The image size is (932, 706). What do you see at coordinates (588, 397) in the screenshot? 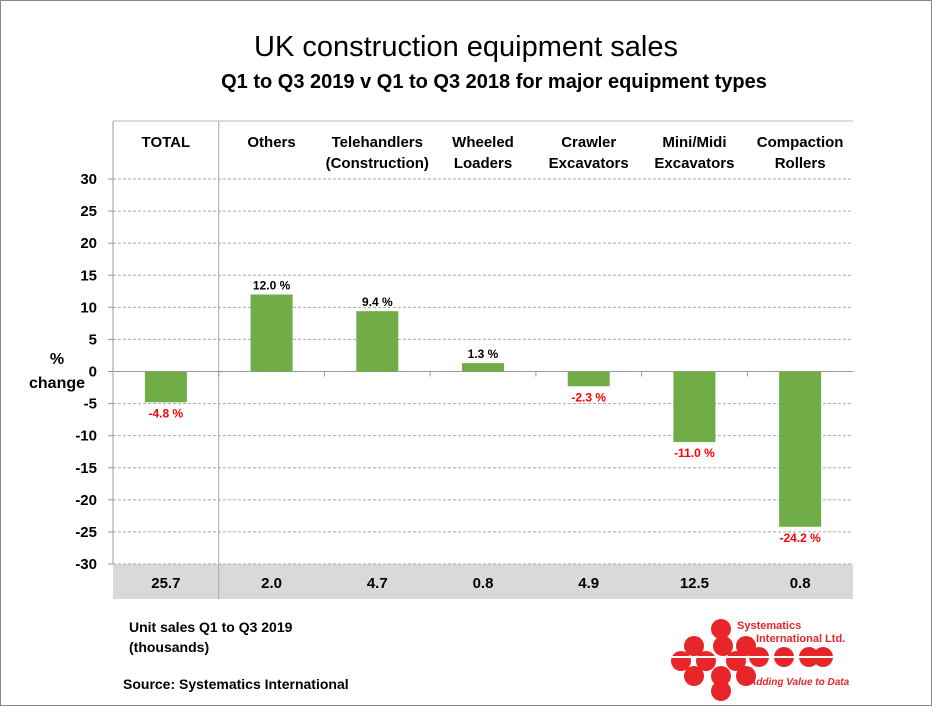
I see `data-label: -2.3 %` at bounding box center [588, 397].